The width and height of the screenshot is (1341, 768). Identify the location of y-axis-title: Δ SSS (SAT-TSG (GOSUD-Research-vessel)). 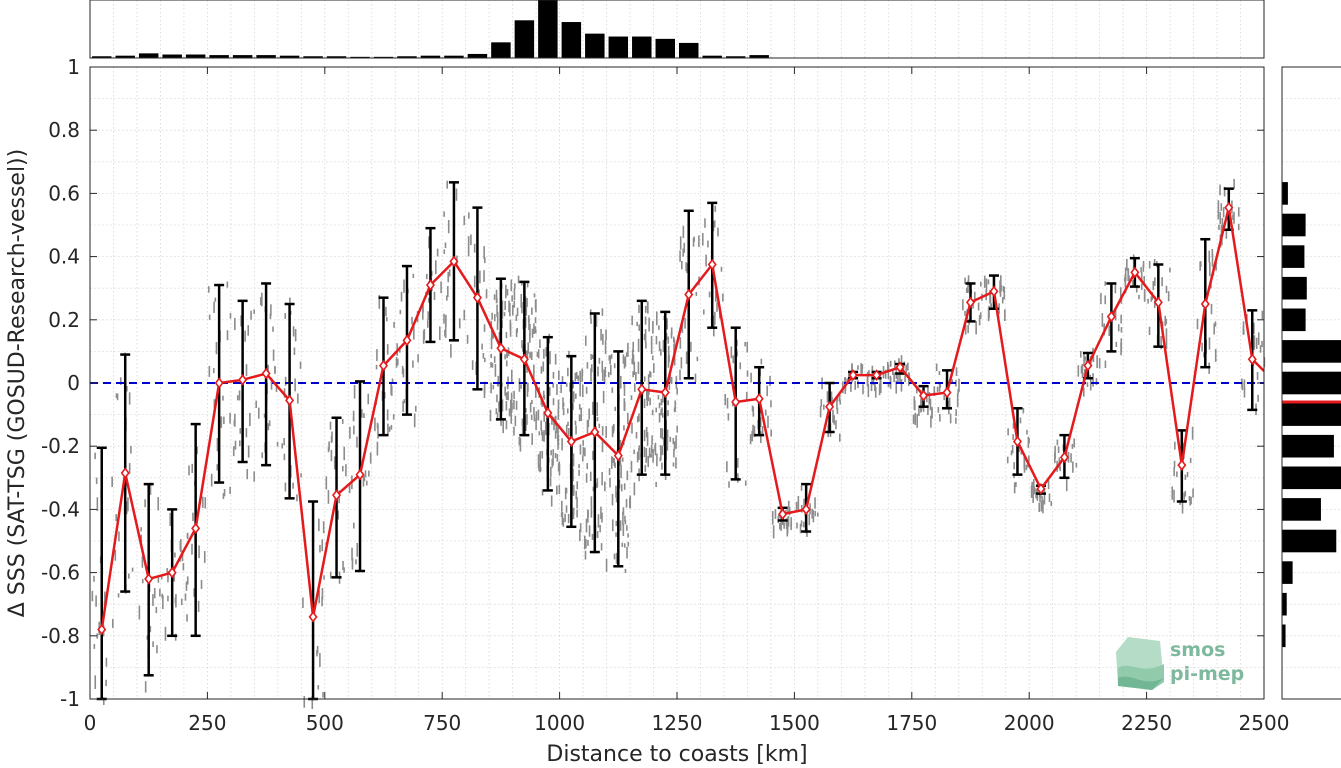
(17, 383).